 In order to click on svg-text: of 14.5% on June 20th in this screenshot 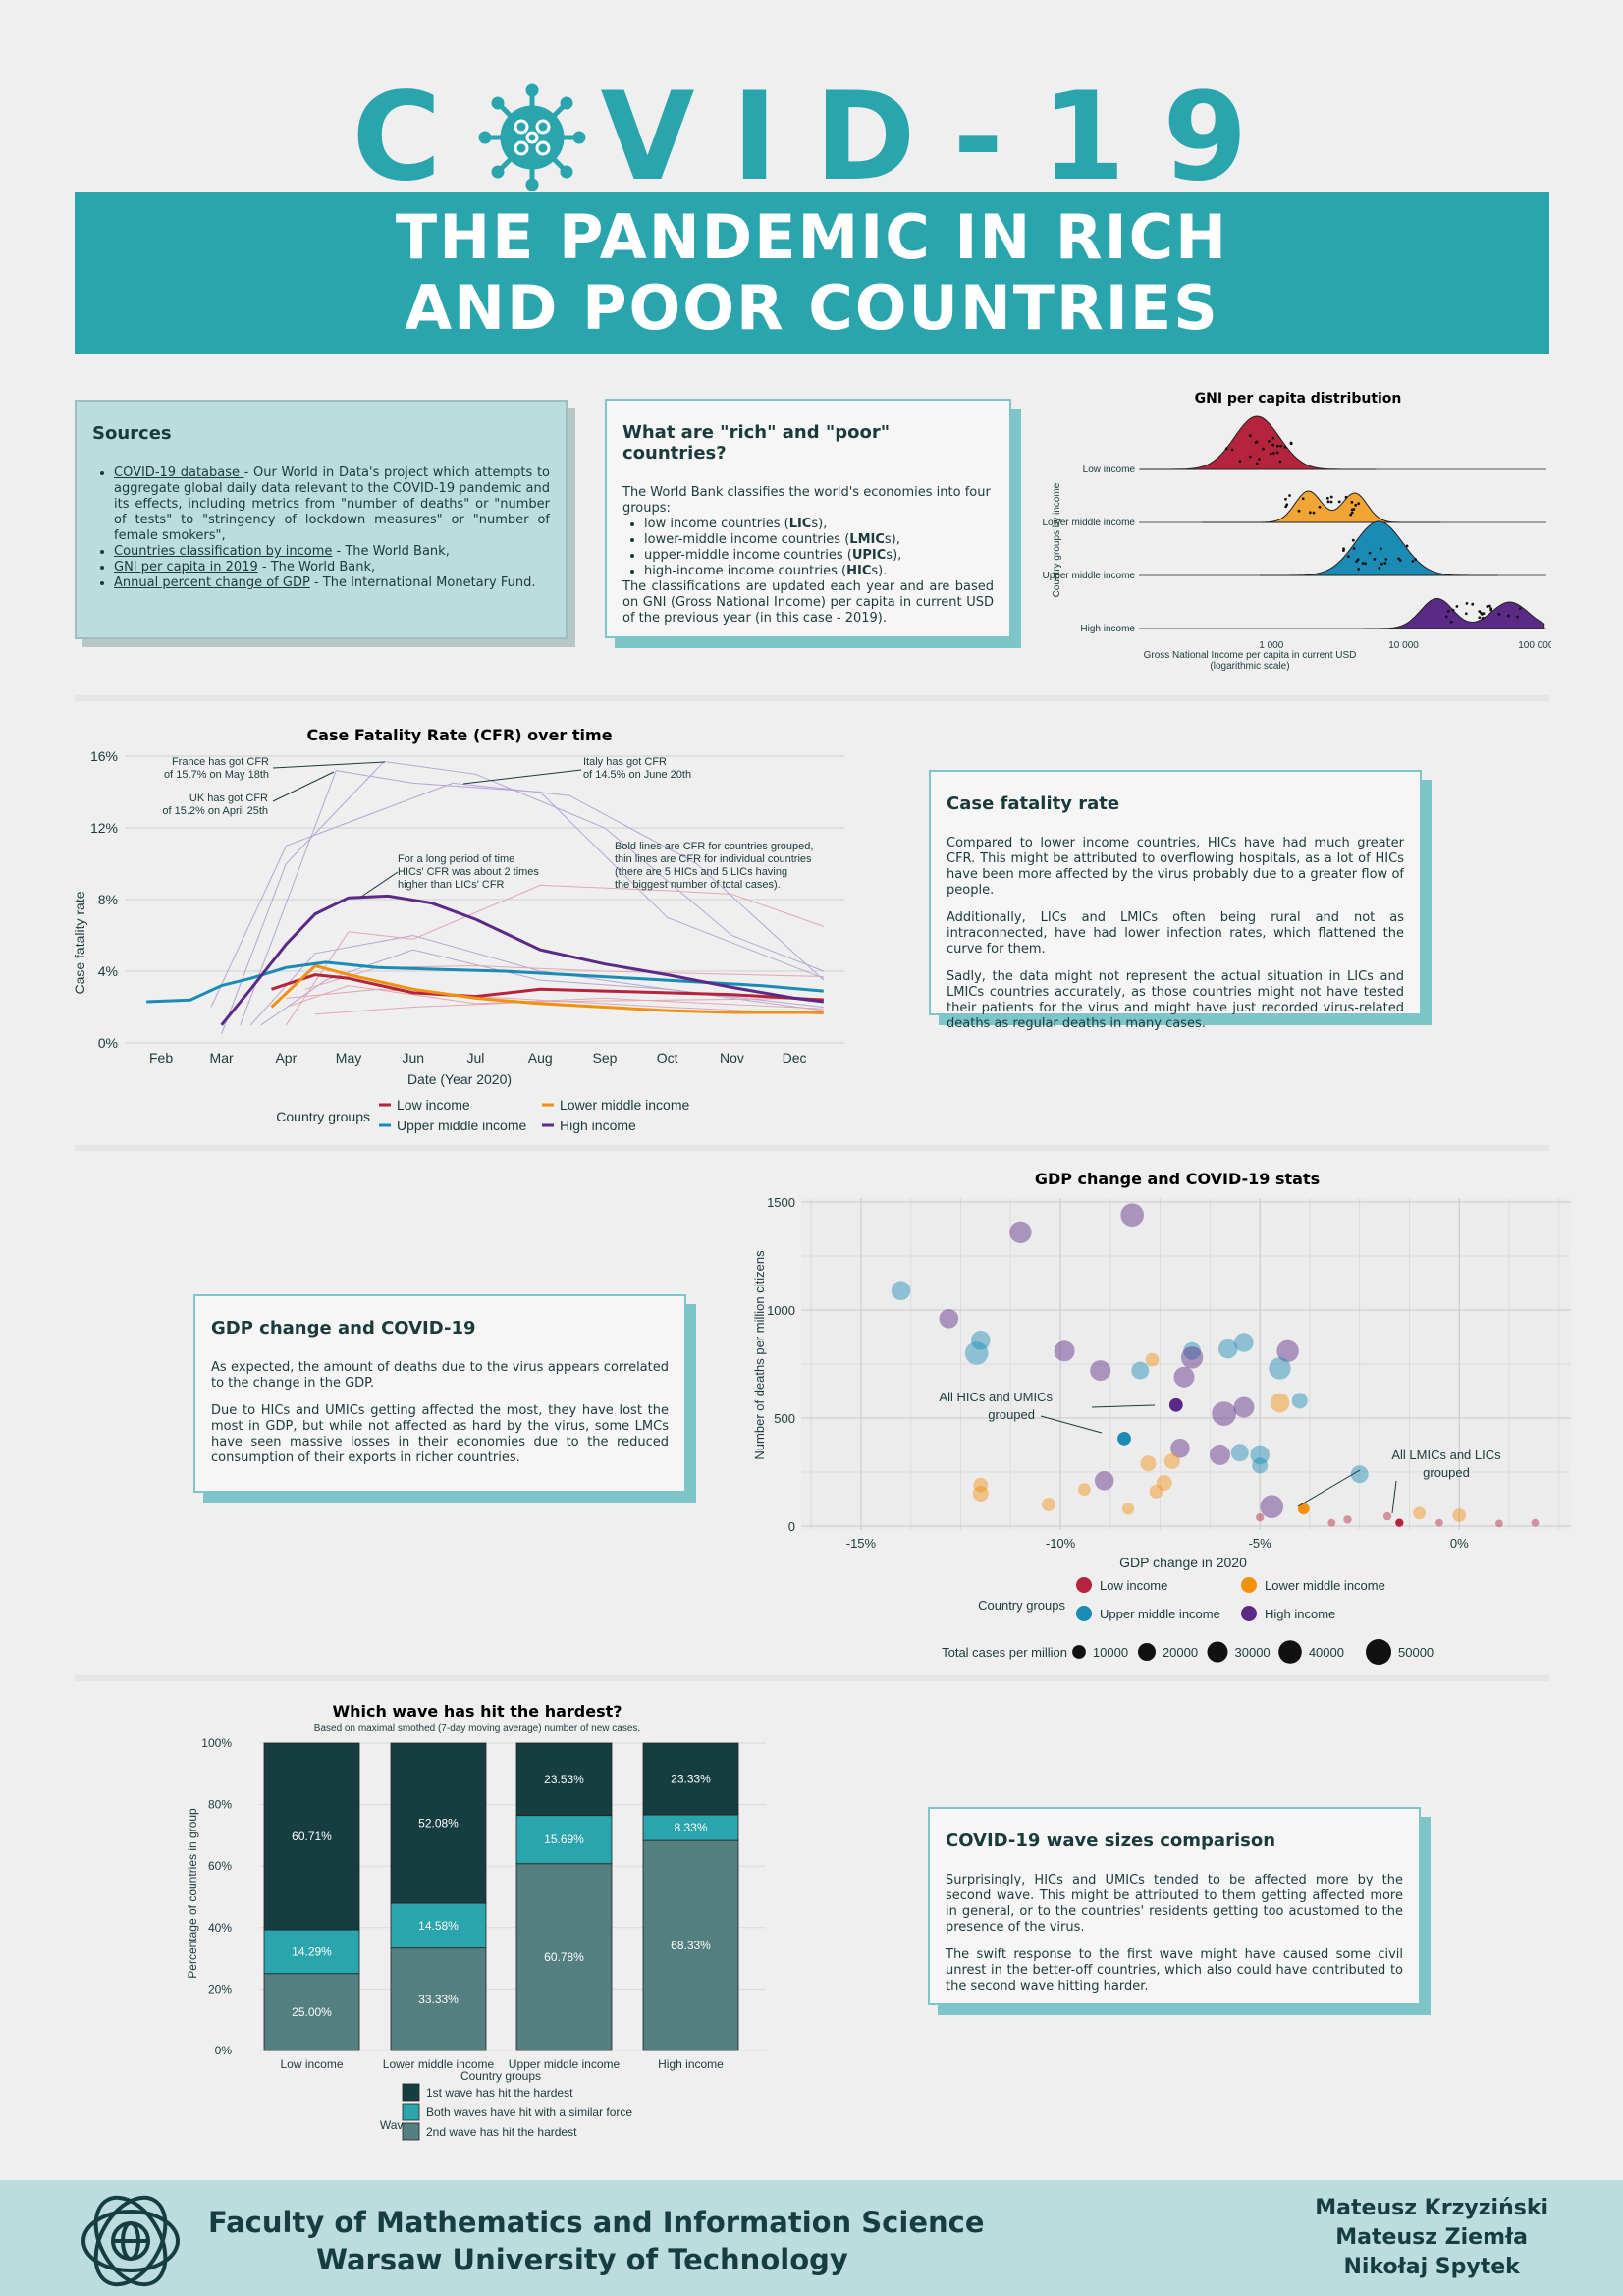, I will do `click(637, 775)`.